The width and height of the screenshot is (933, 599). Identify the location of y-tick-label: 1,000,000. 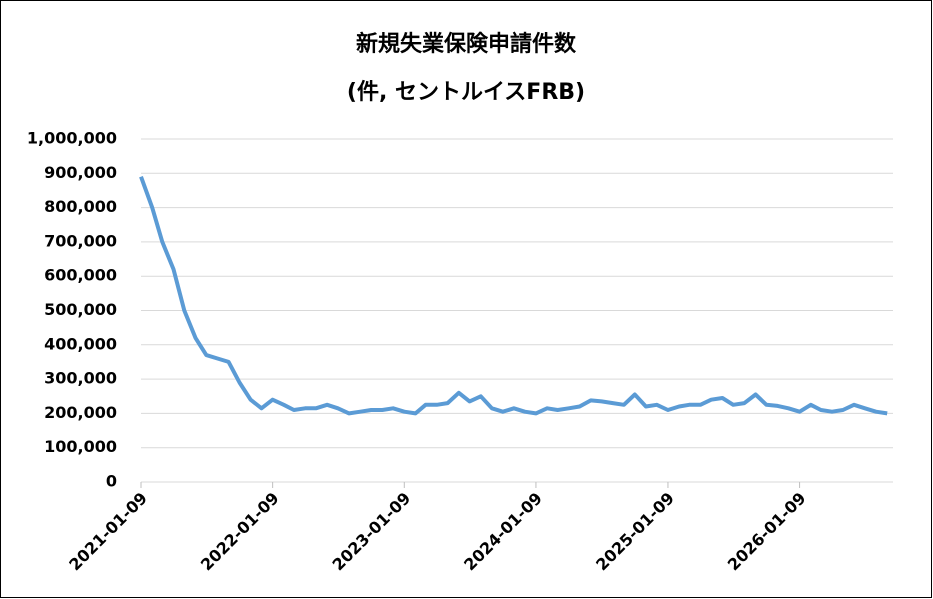
(72, 138).